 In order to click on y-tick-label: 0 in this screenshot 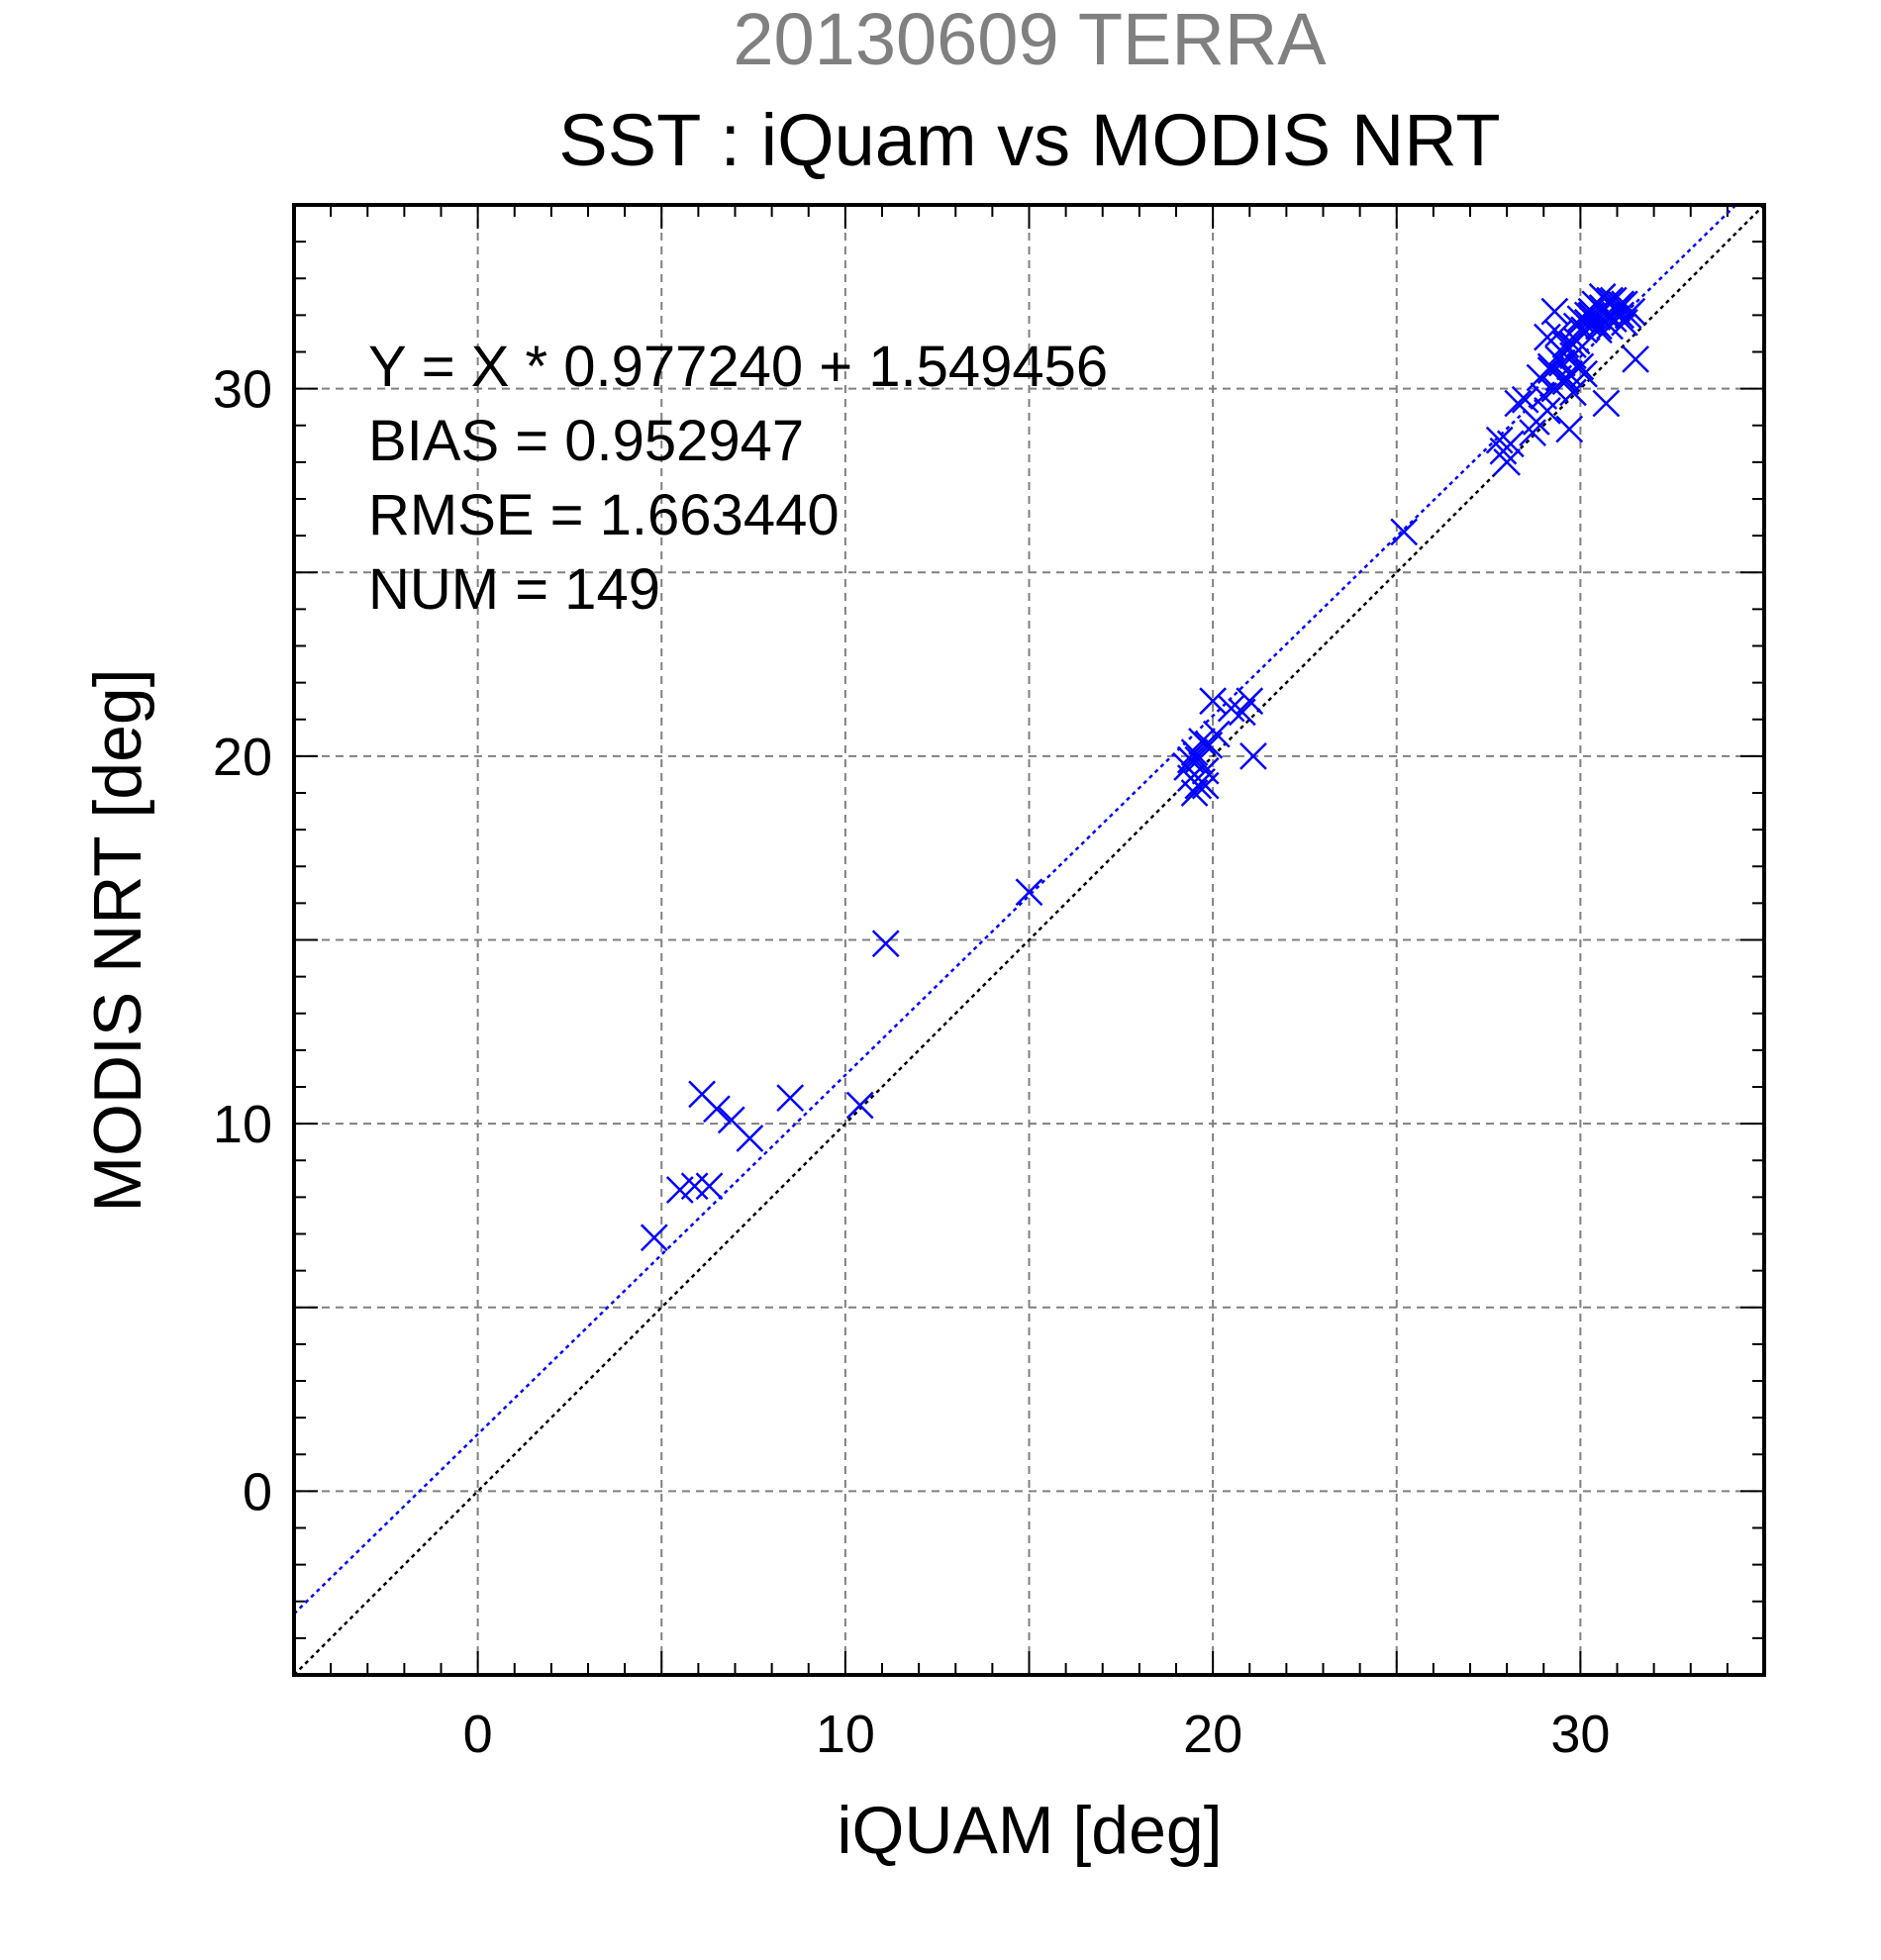, I will do `click(257, 1491)`.